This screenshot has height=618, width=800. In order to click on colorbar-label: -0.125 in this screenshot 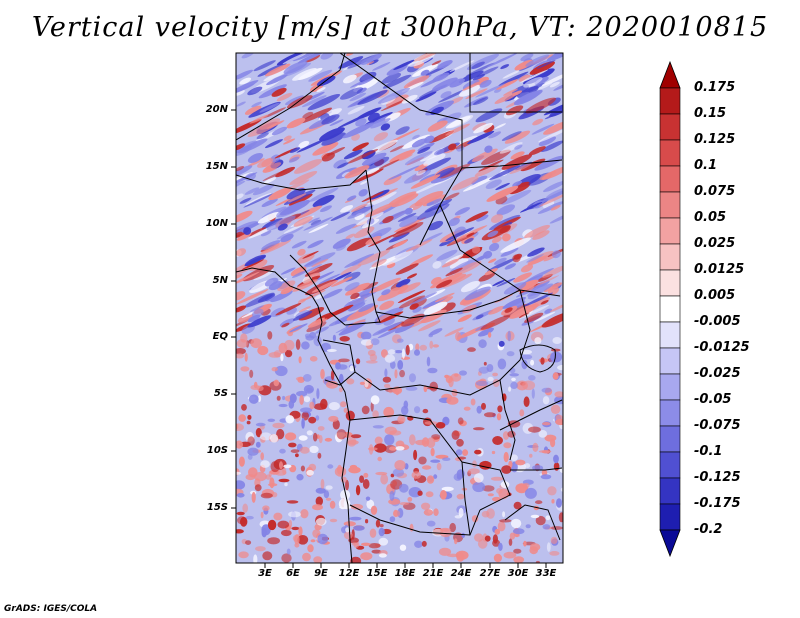, I will do `click(717, 477)`.